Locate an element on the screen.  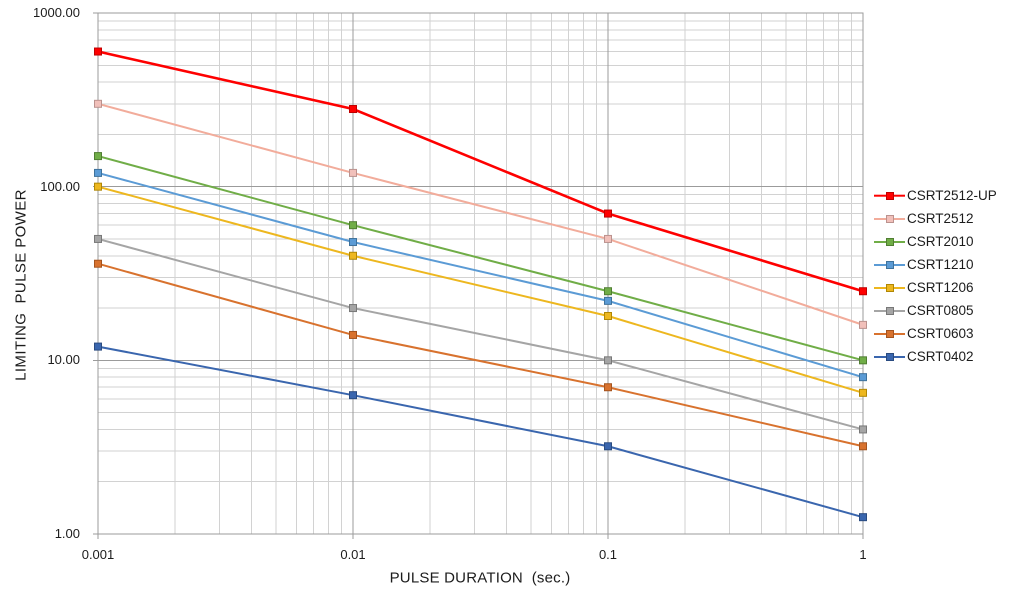
legend-item-label: CSRT2512-UP is located at coordinates (952, 195).